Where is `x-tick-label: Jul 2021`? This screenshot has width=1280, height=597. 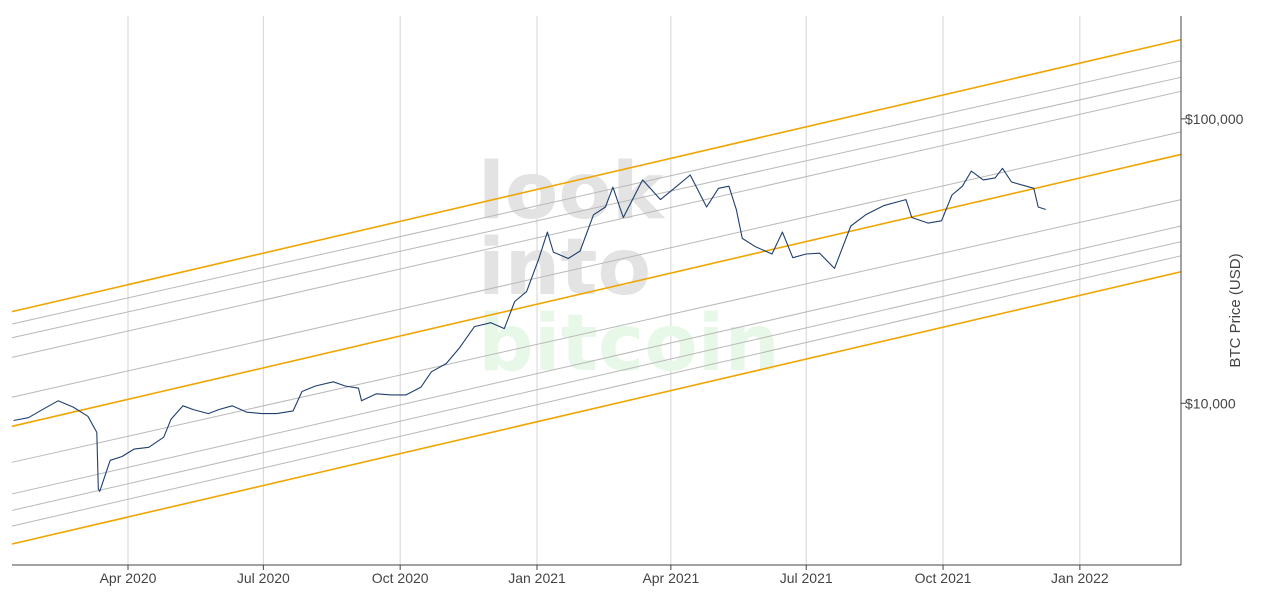
x-tick-label: Jul 2021 is located at coordinates (806, 578).